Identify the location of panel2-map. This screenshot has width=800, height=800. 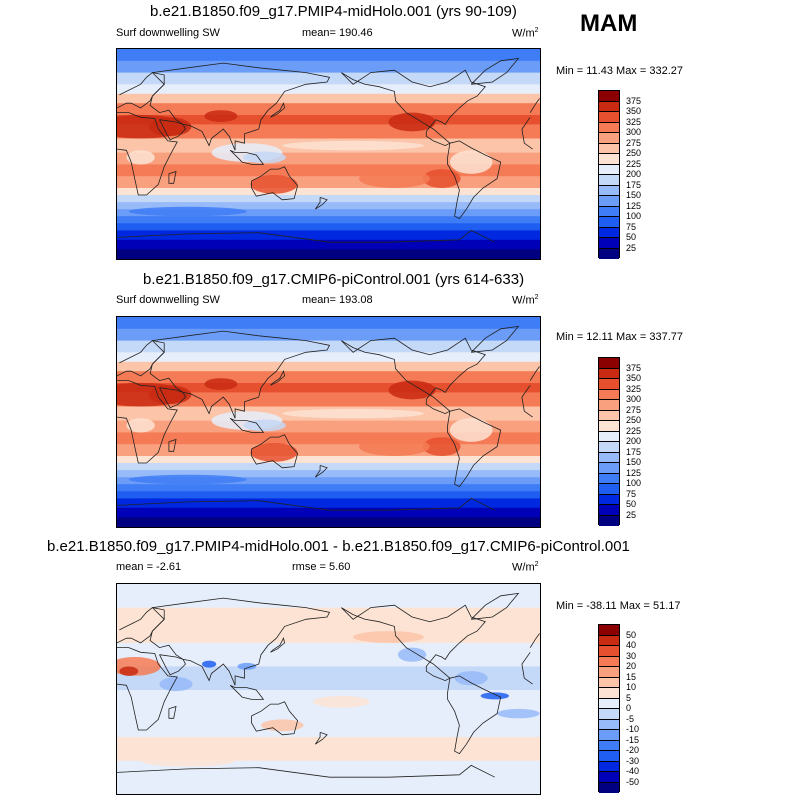
(328, 422).